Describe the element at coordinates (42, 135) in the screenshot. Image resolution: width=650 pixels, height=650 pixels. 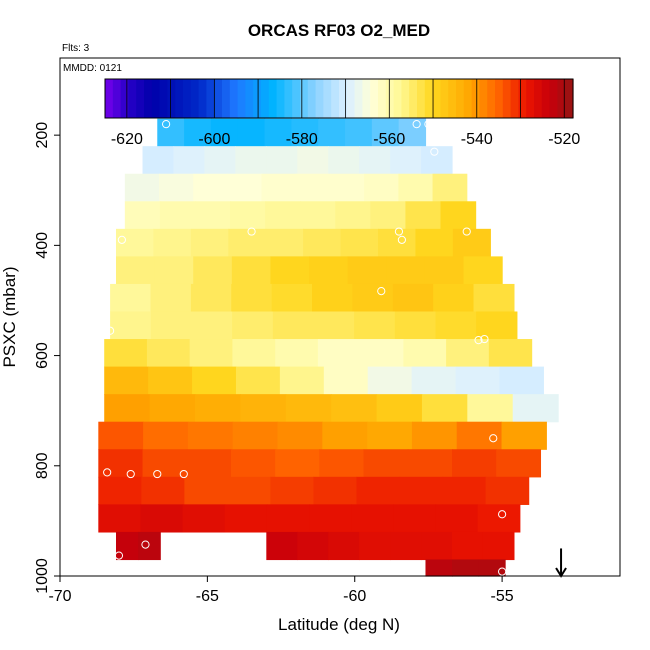
I see `y-tick-label: 200` at that location.